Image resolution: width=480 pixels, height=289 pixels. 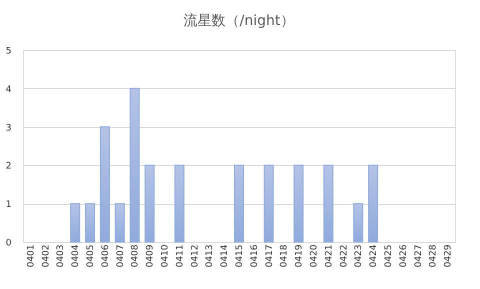 I want to click on x-tick-label: 0418, so click(x=285, y=256).